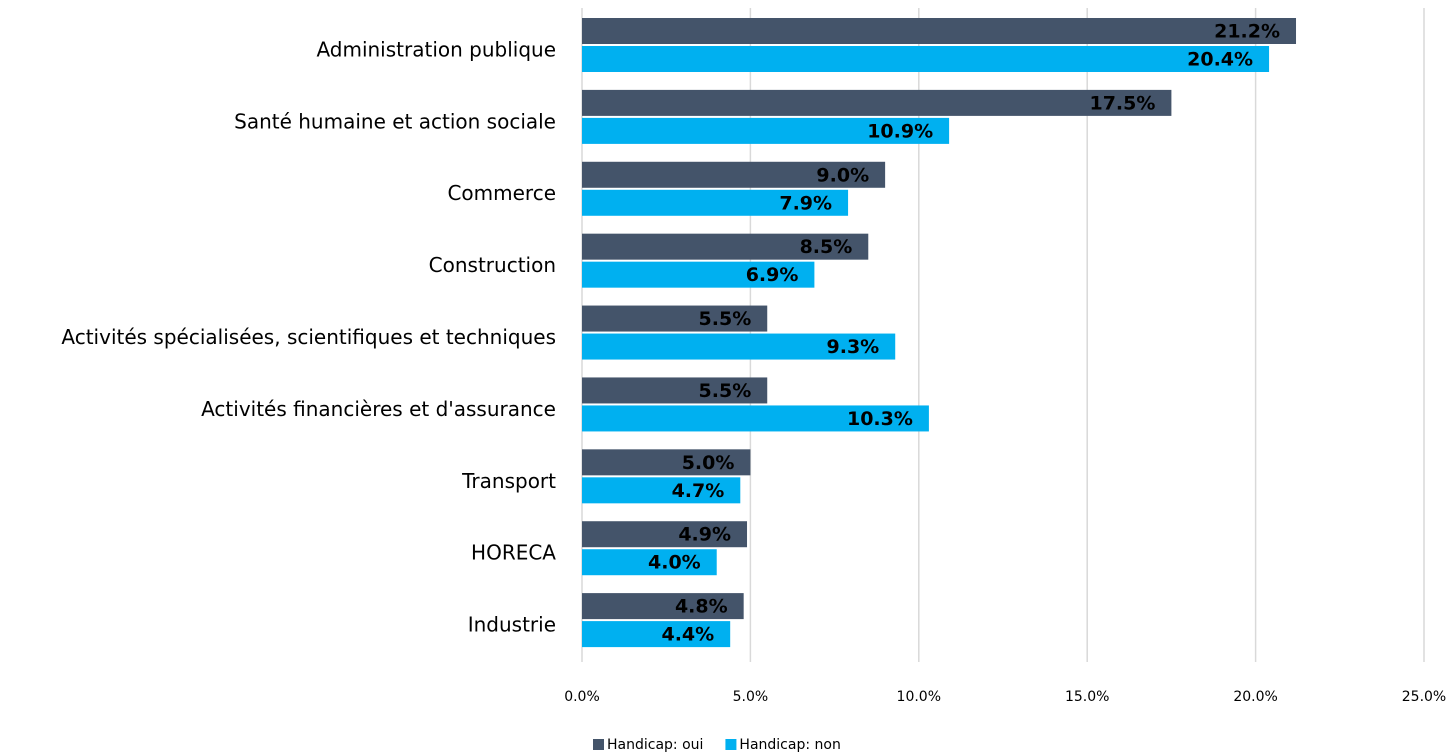 Image resolution: width=1455 pixels, height=754 pixels. What do you see at coordinates (701, 607) in the screenshot?
I see `data-label: 4.8%` at bounding box center [701, 607].